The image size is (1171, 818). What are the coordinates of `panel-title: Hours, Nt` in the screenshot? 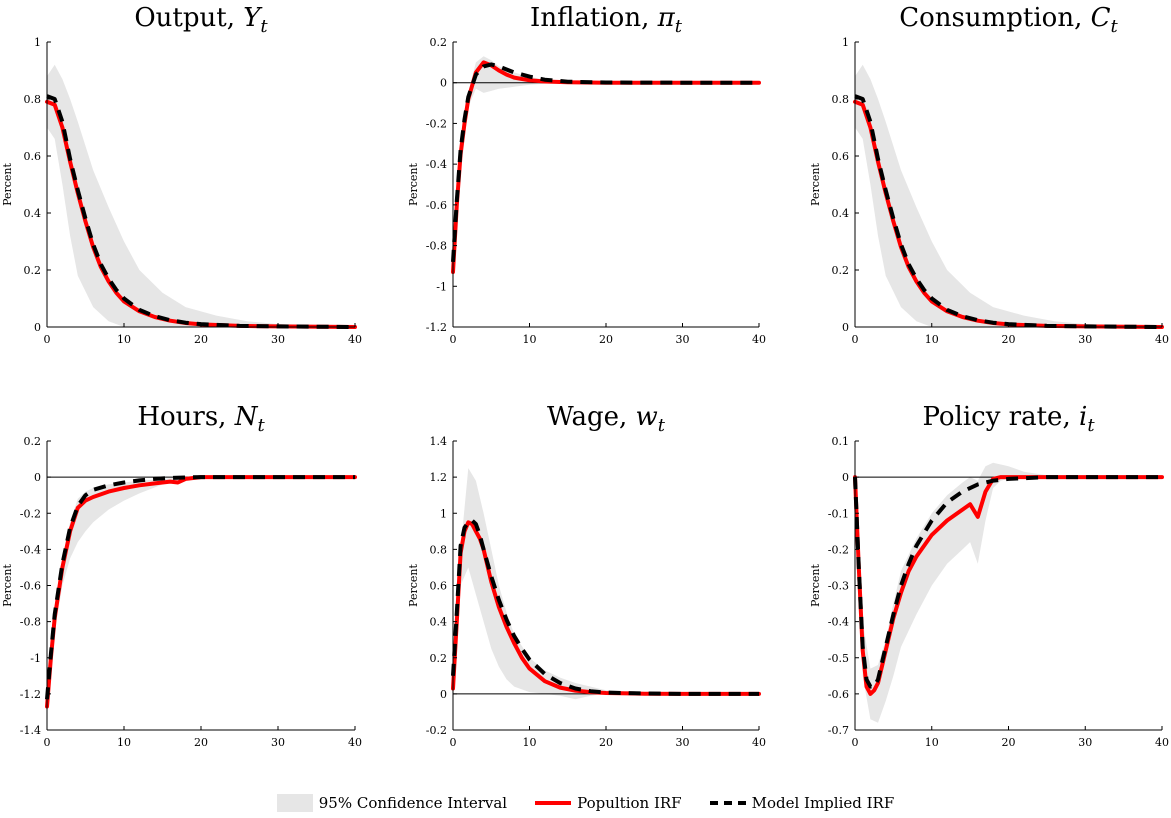 It's located at (201, 419).